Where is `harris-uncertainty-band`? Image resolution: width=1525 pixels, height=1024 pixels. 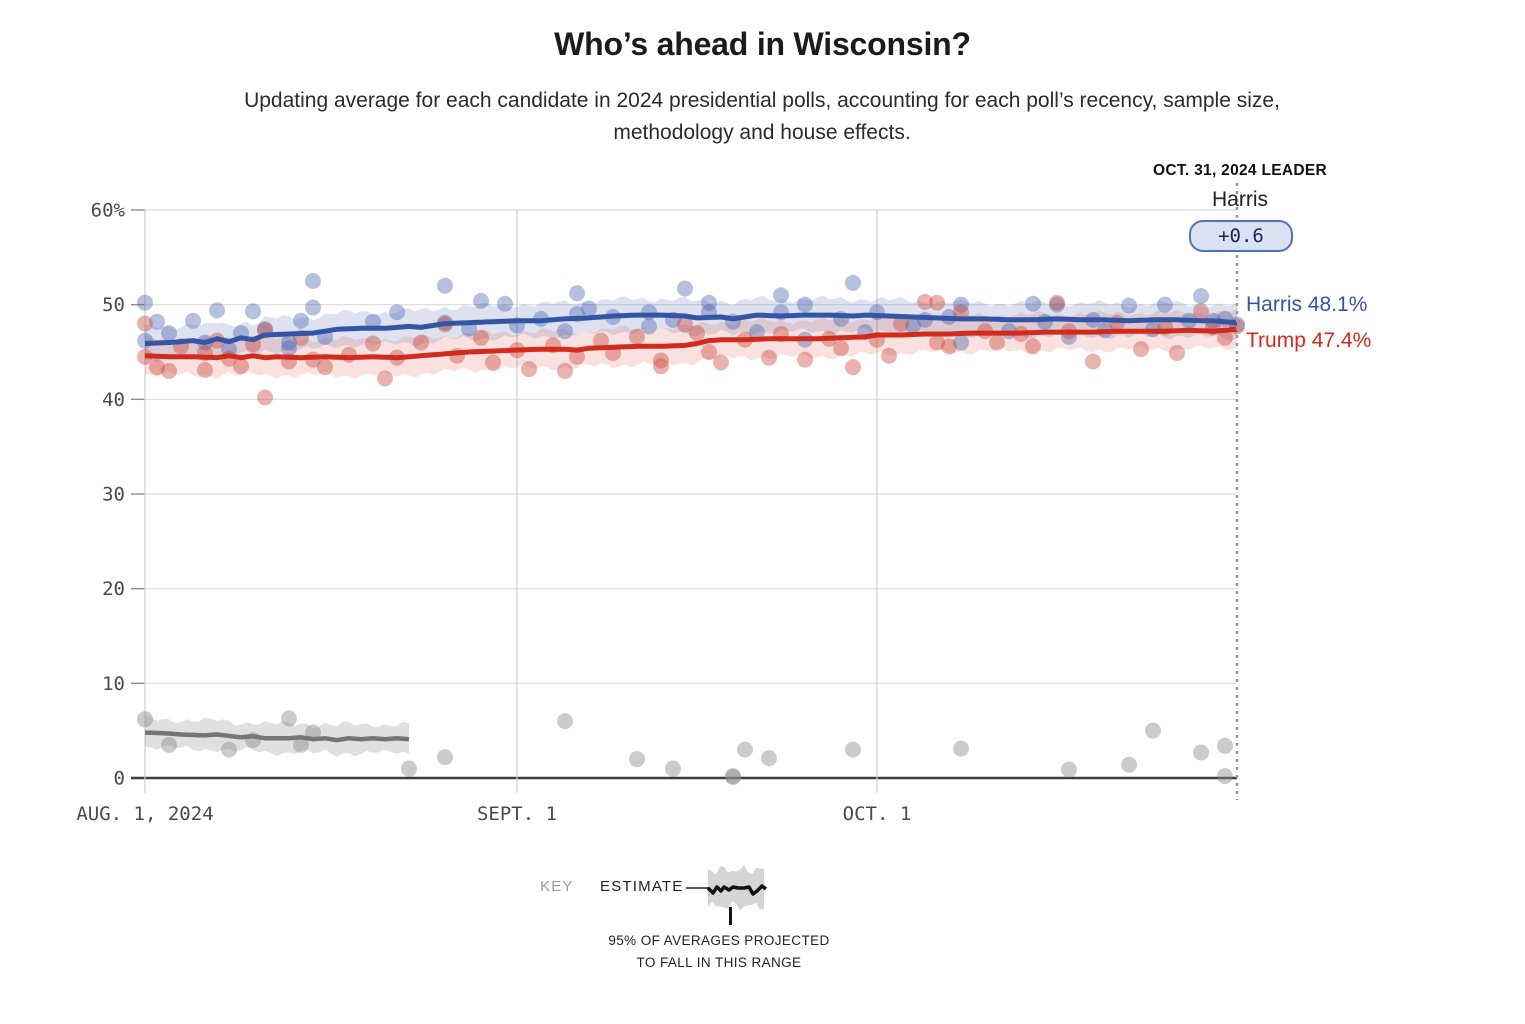
harris-uncertainty-band is located at coordinates (691, 328).